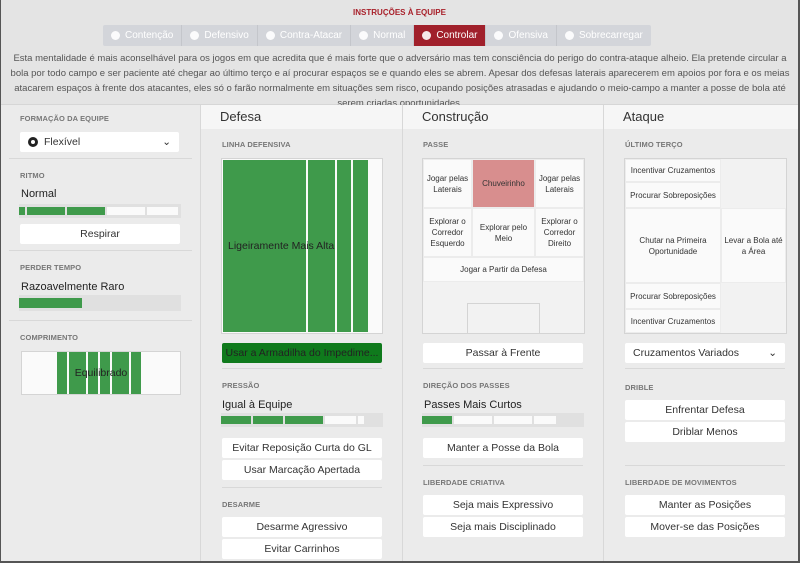  What do you see at coordinates (399, 12) in the screenshot?
I see `page-title: INSTRUÇÕES À EQUIPE` at bounding box center [399, 12].